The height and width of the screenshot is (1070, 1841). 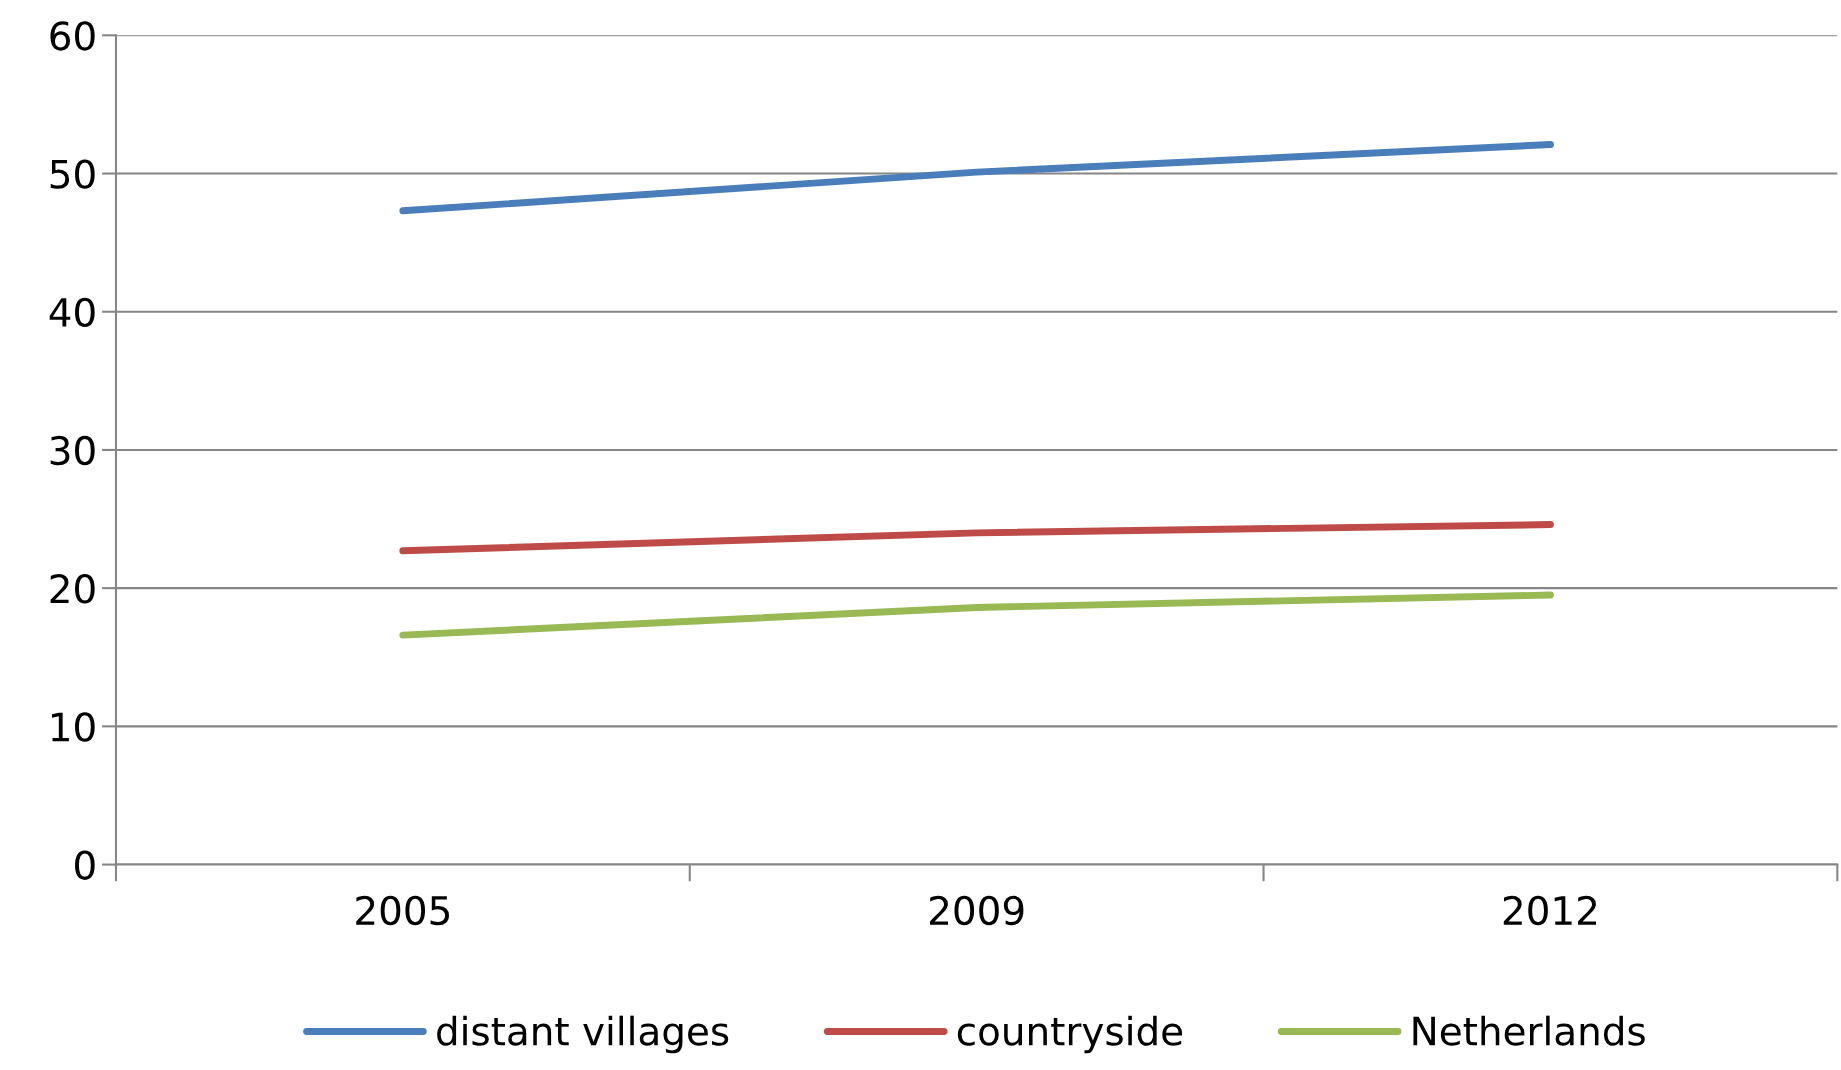 What do you see at coordinates (402, 910) in the screenshot?
I see `x-tick-label: 2005` at bounding box center [402, 910].